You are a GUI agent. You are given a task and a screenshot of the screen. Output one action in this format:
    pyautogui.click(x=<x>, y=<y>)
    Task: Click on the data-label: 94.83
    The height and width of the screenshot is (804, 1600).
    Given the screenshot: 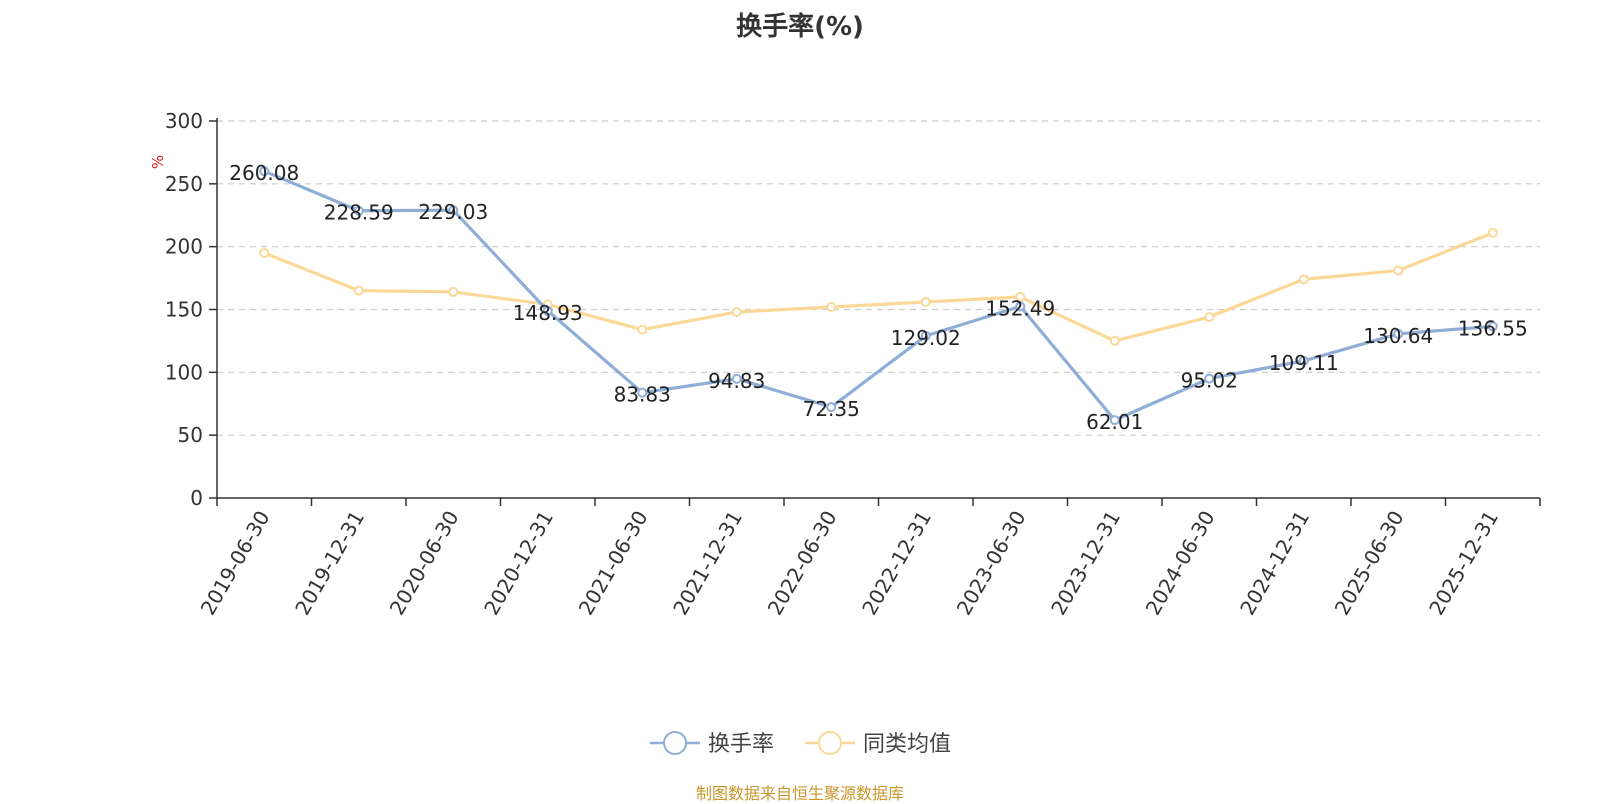 What is the action you would take?
    pyautogui.click(x=736, y=381)
    